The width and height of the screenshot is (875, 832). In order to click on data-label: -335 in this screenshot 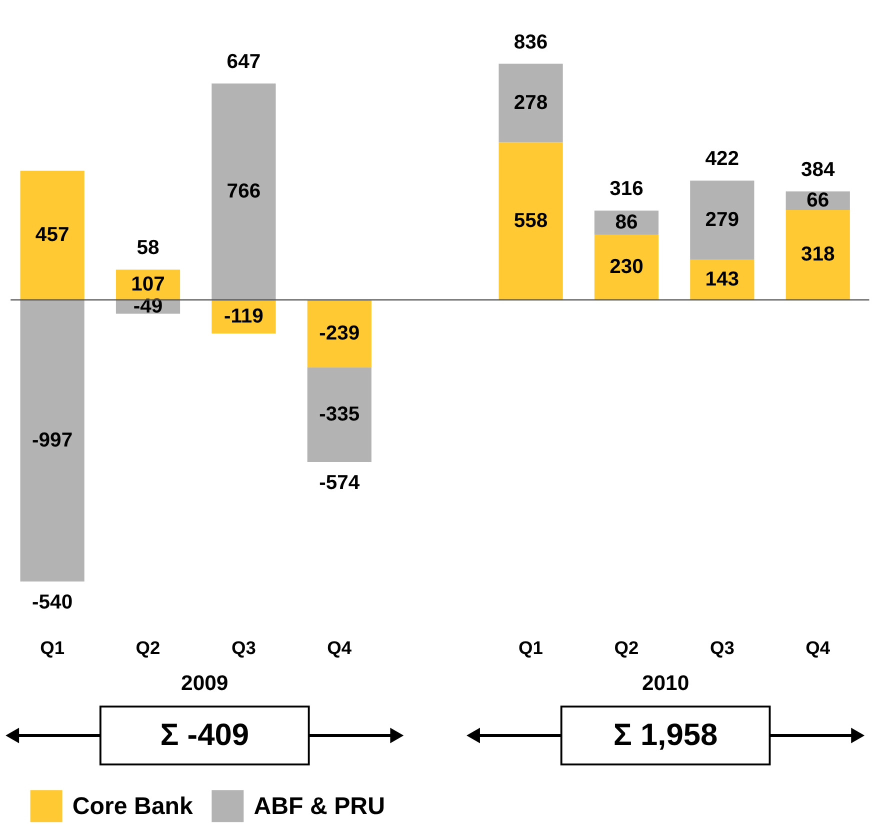, I will do `click(339, 415)`.